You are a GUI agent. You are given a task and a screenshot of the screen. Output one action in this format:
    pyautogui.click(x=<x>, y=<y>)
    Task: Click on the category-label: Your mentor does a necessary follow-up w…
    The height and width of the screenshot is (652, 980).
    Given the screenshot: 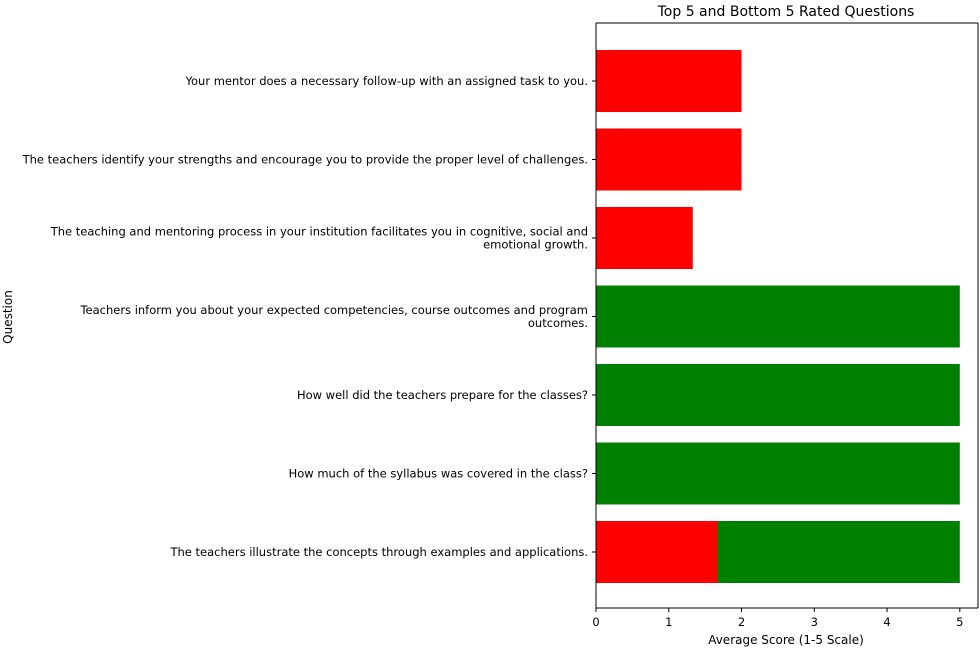 What is the action you would take?
    pyautogui.click(x=387, y=81)
    